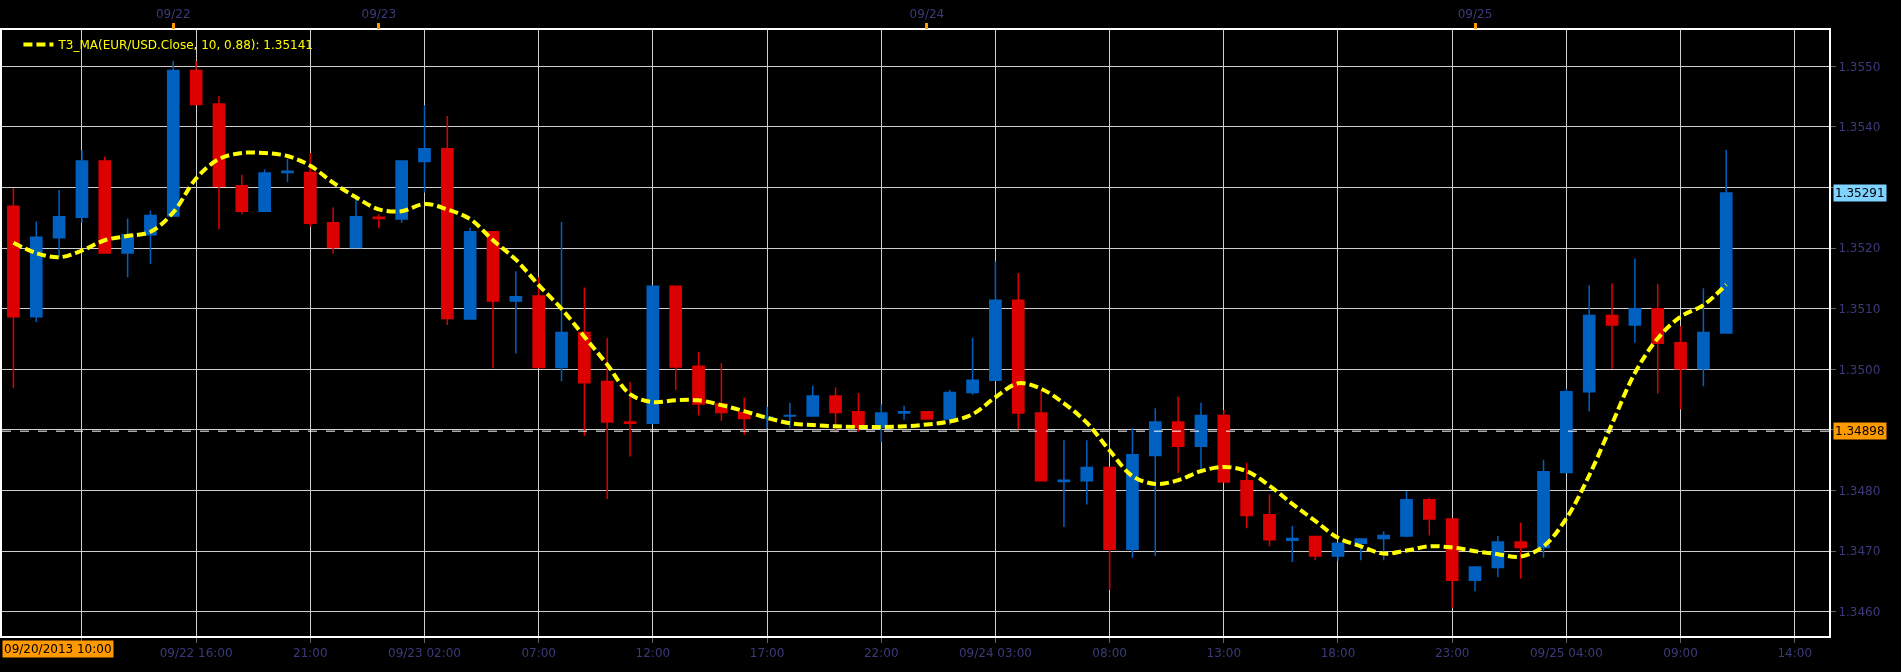  I want to click on text: 09/20/2013 10:00, so click(58, 649).